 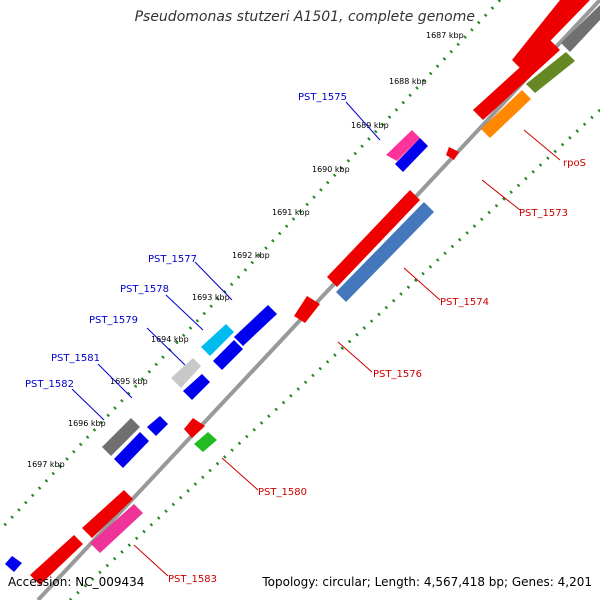 What do you see at coordinates (192, 579) in the screenshot?
I see `gene-label-pst-1583: PST_1583` at bounding box center [192, 579].